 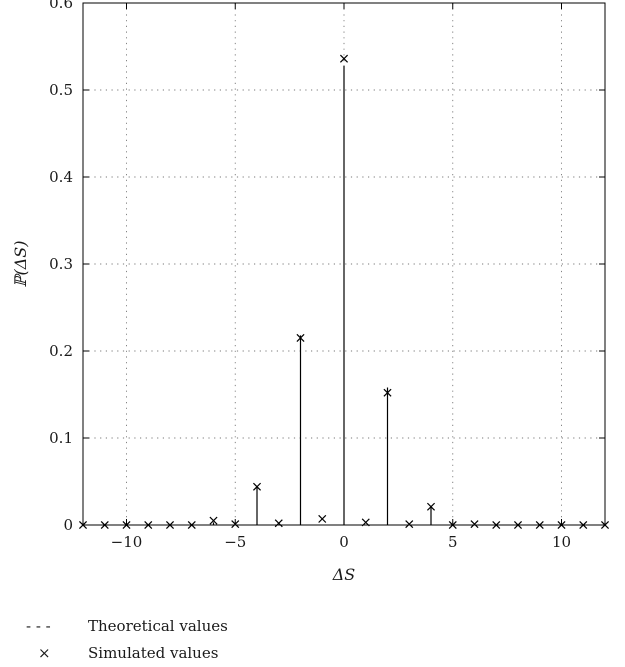 What do you see at coordinates (453, 542) in the screenshot?
I see `x-tick-label: 5` at bounding box center [453, 542].